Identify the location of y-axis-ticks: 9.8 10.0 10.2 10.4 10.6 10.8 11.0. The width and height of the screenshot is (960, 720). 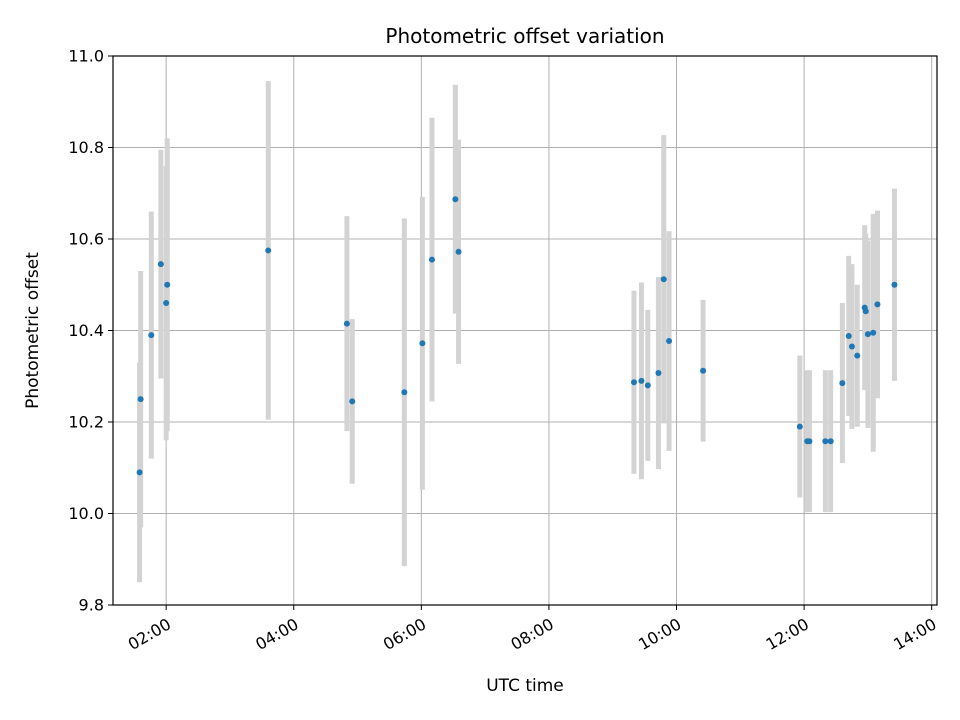
(90, 331).